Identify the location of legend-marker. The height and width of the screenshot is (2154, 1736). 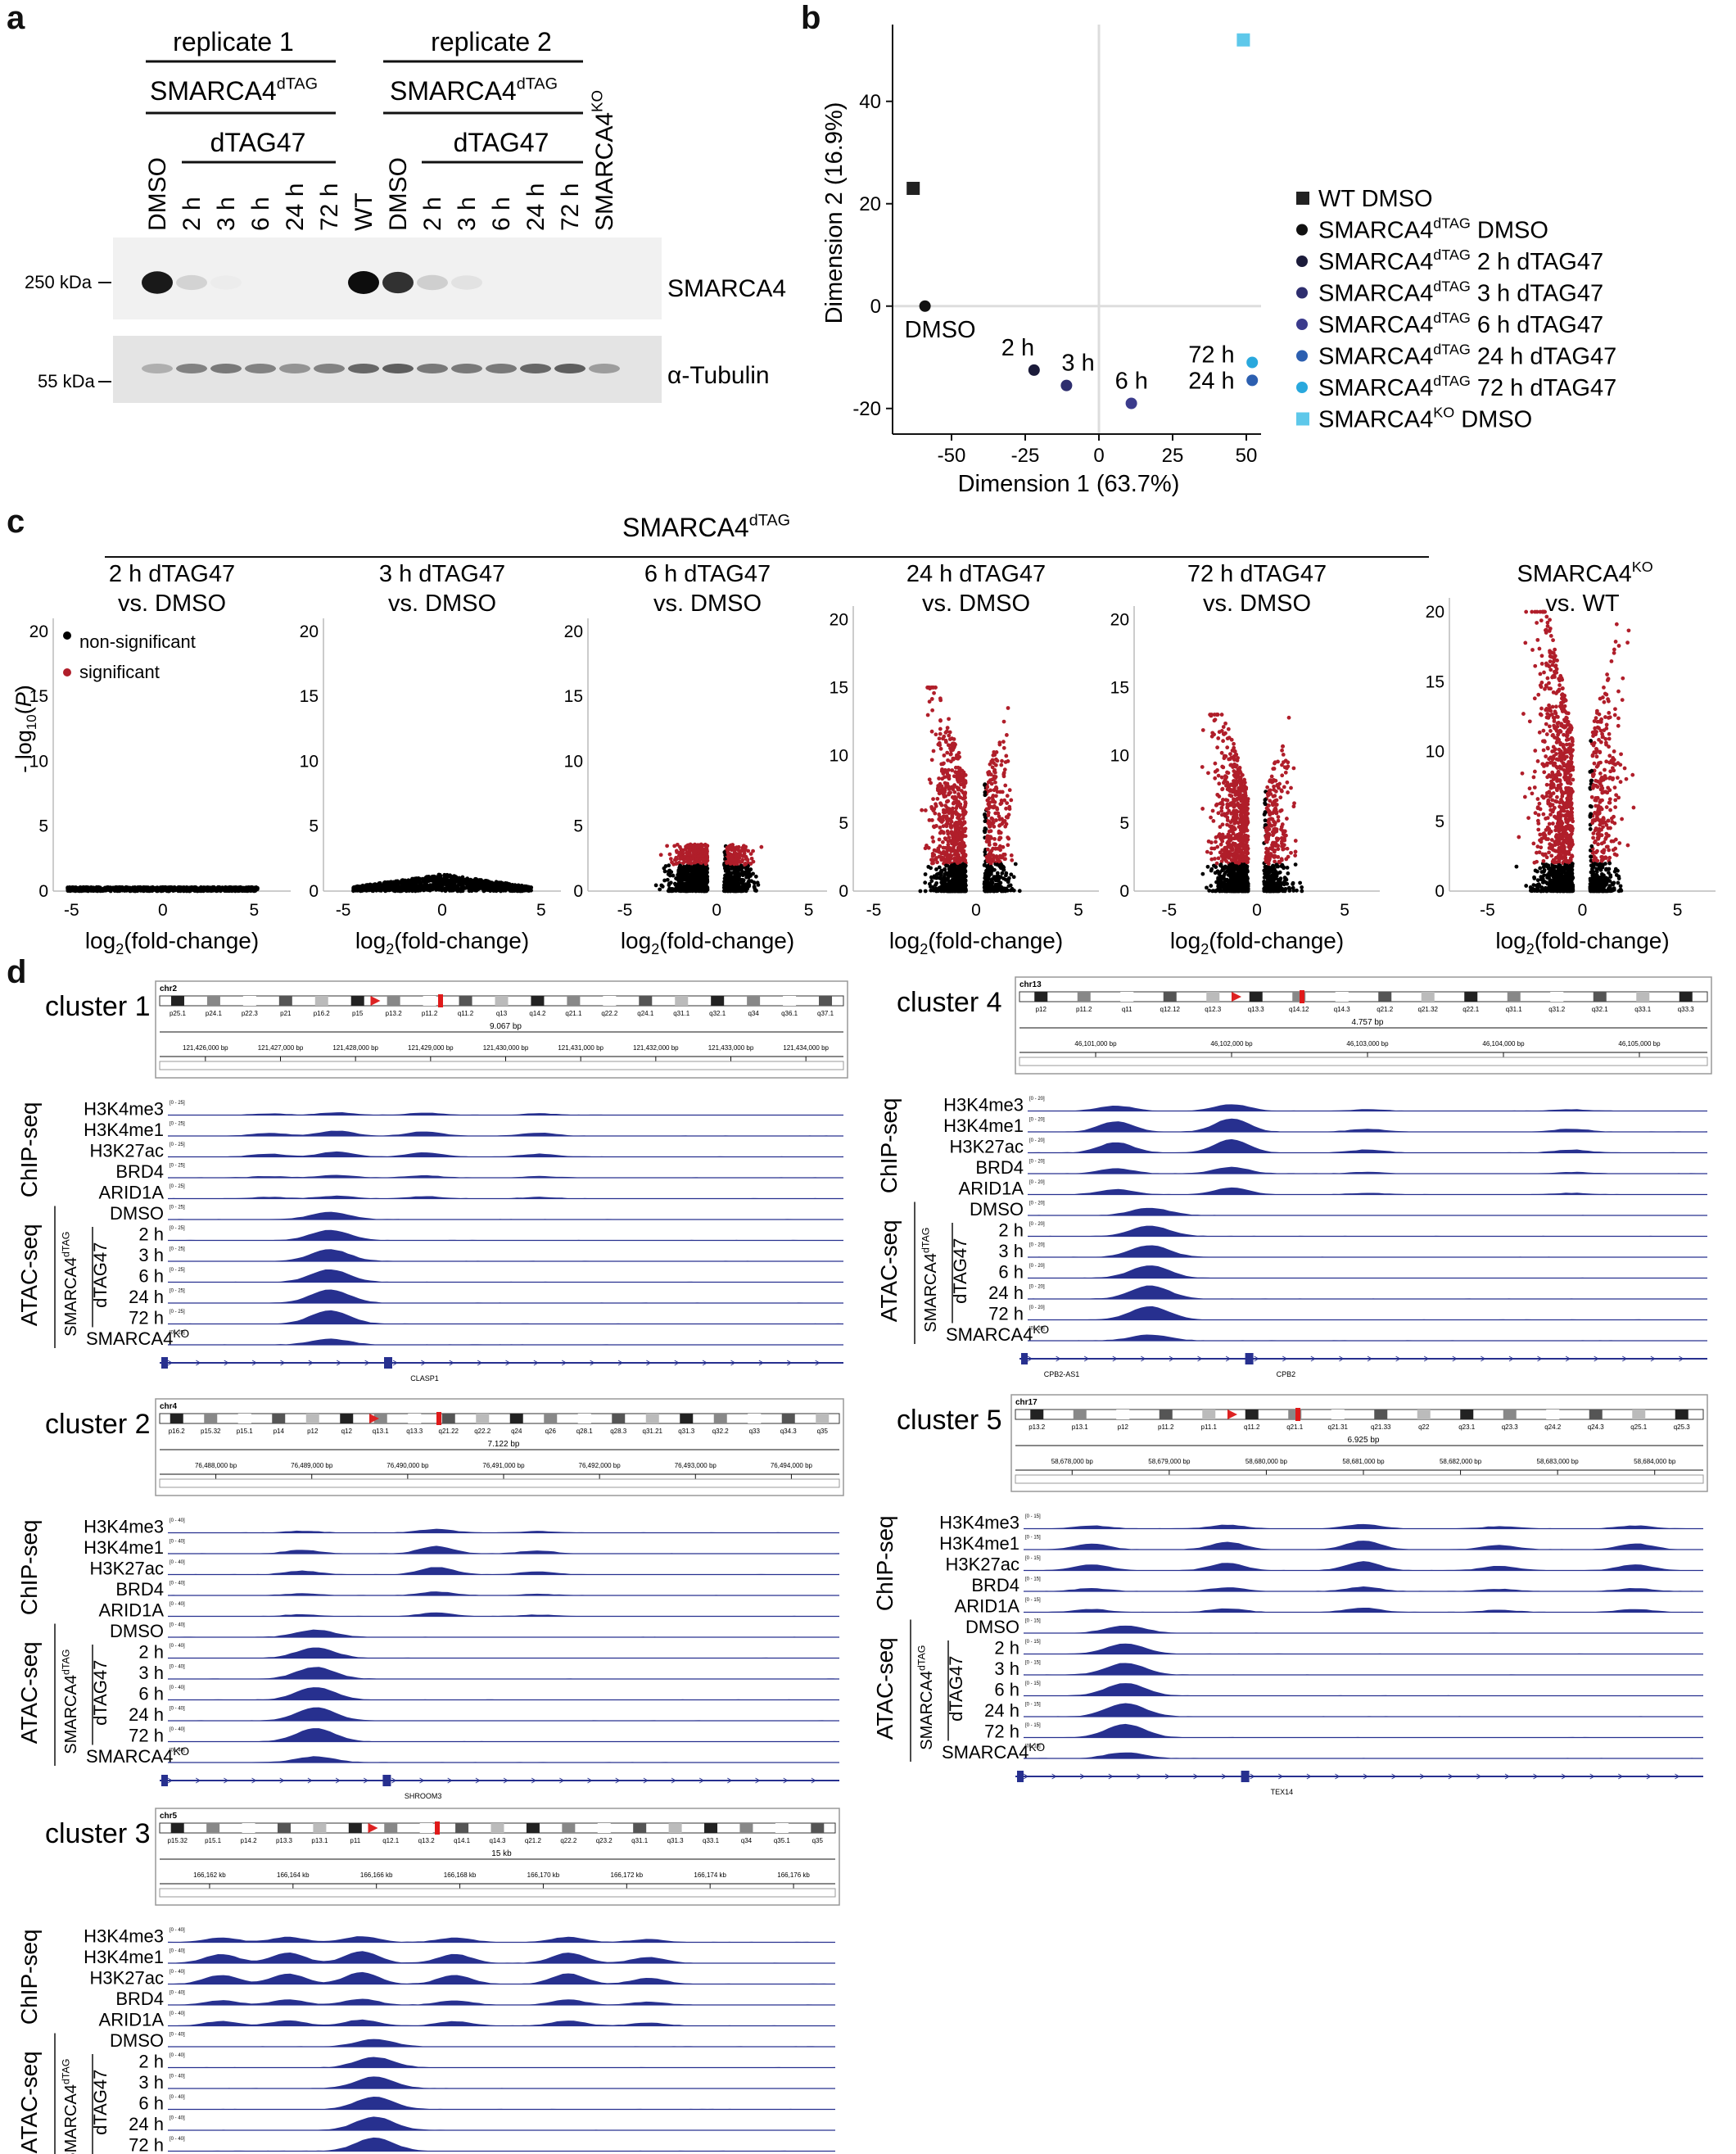
(1302, 261).